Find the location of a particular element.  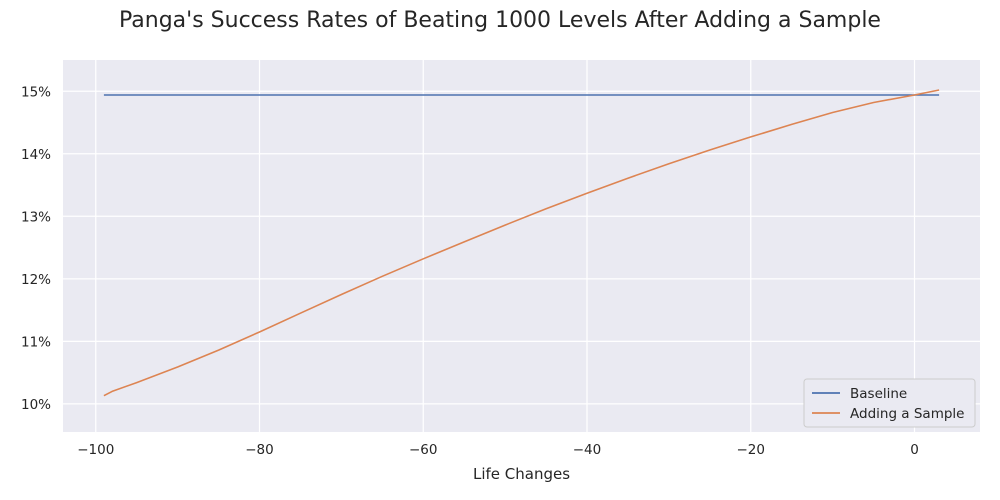

x-tick-label: −40 is located at coordinates (587, 450).